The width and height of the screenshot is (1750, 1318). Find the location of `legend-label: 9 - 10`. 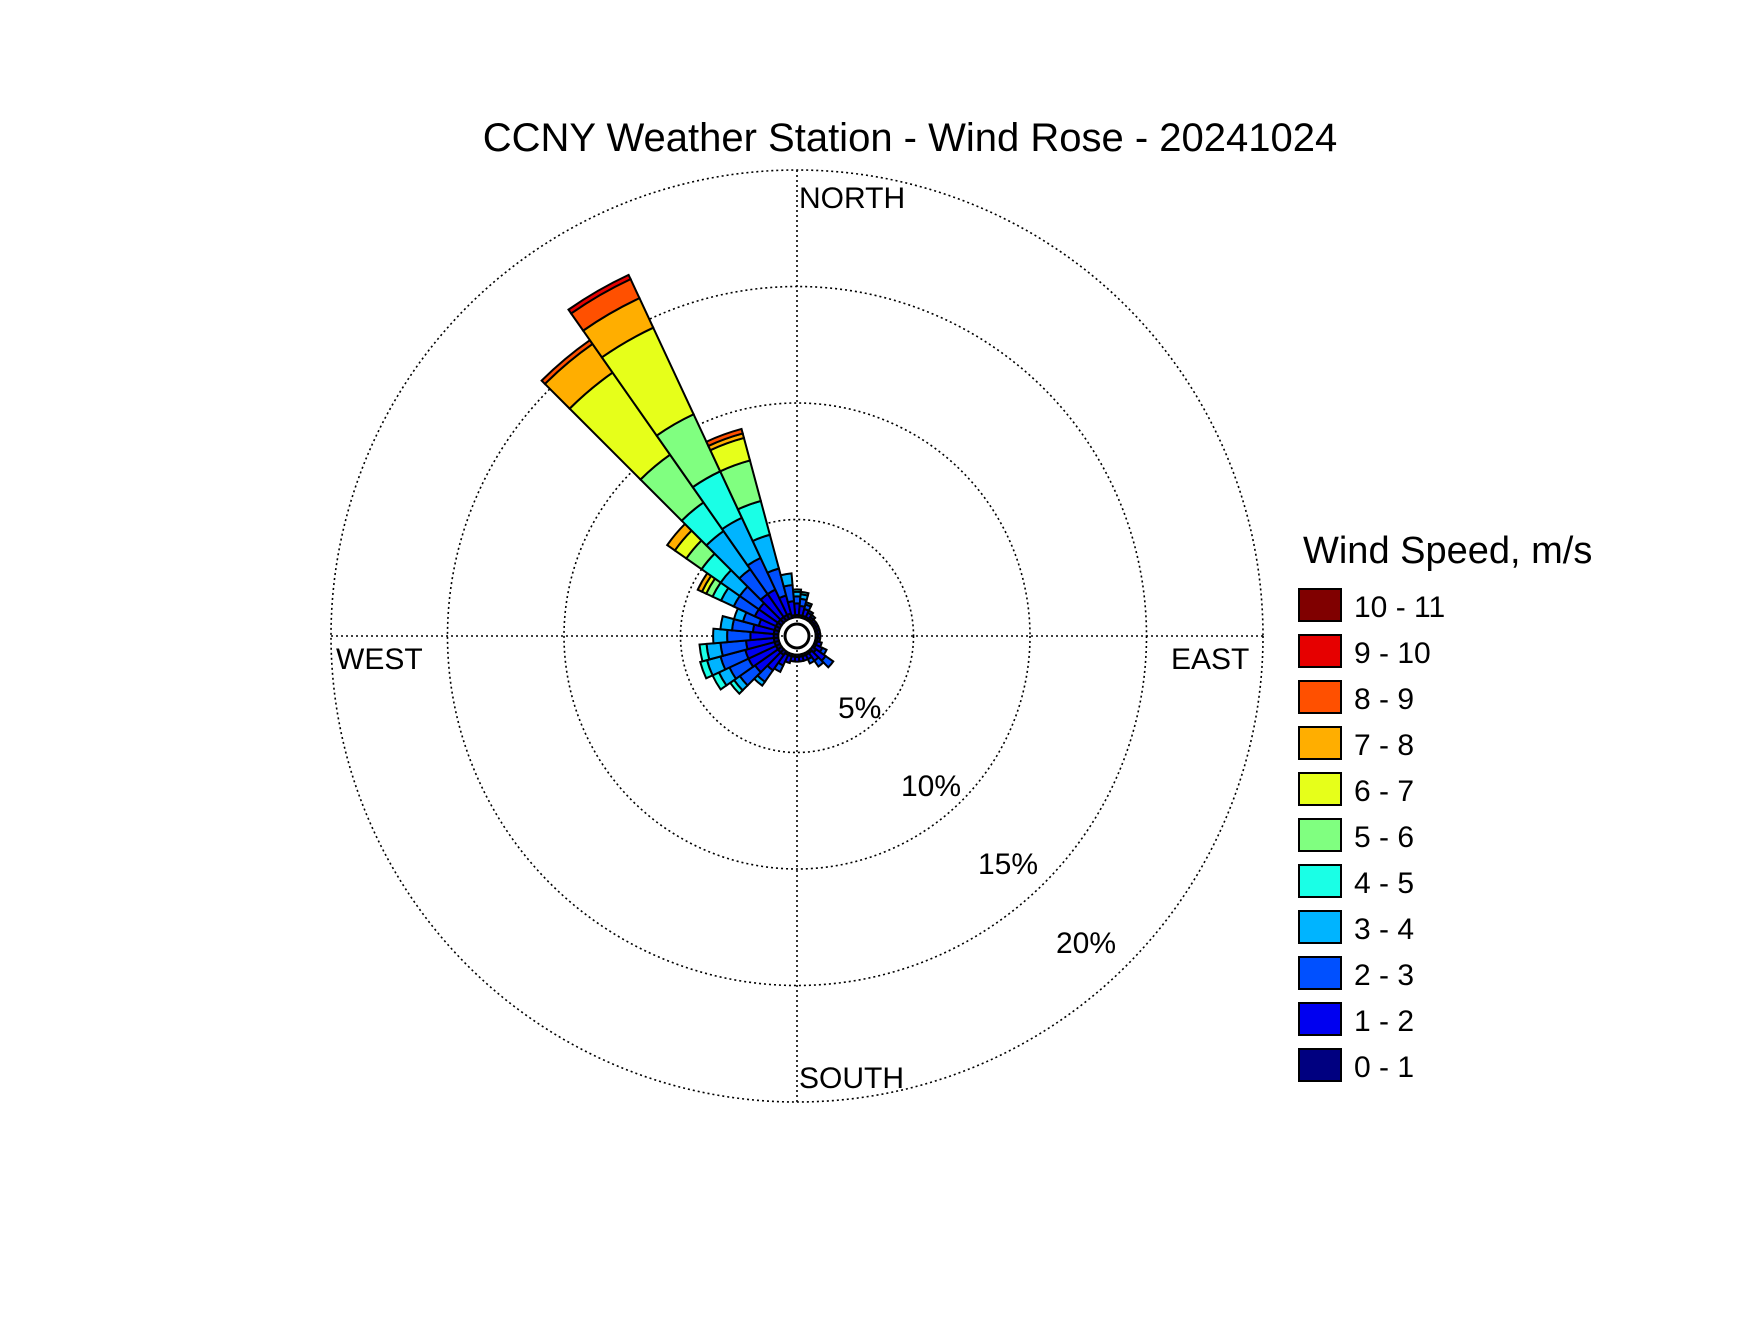

legend-label: 9 - 10 is located at coordinates (1392, 653).